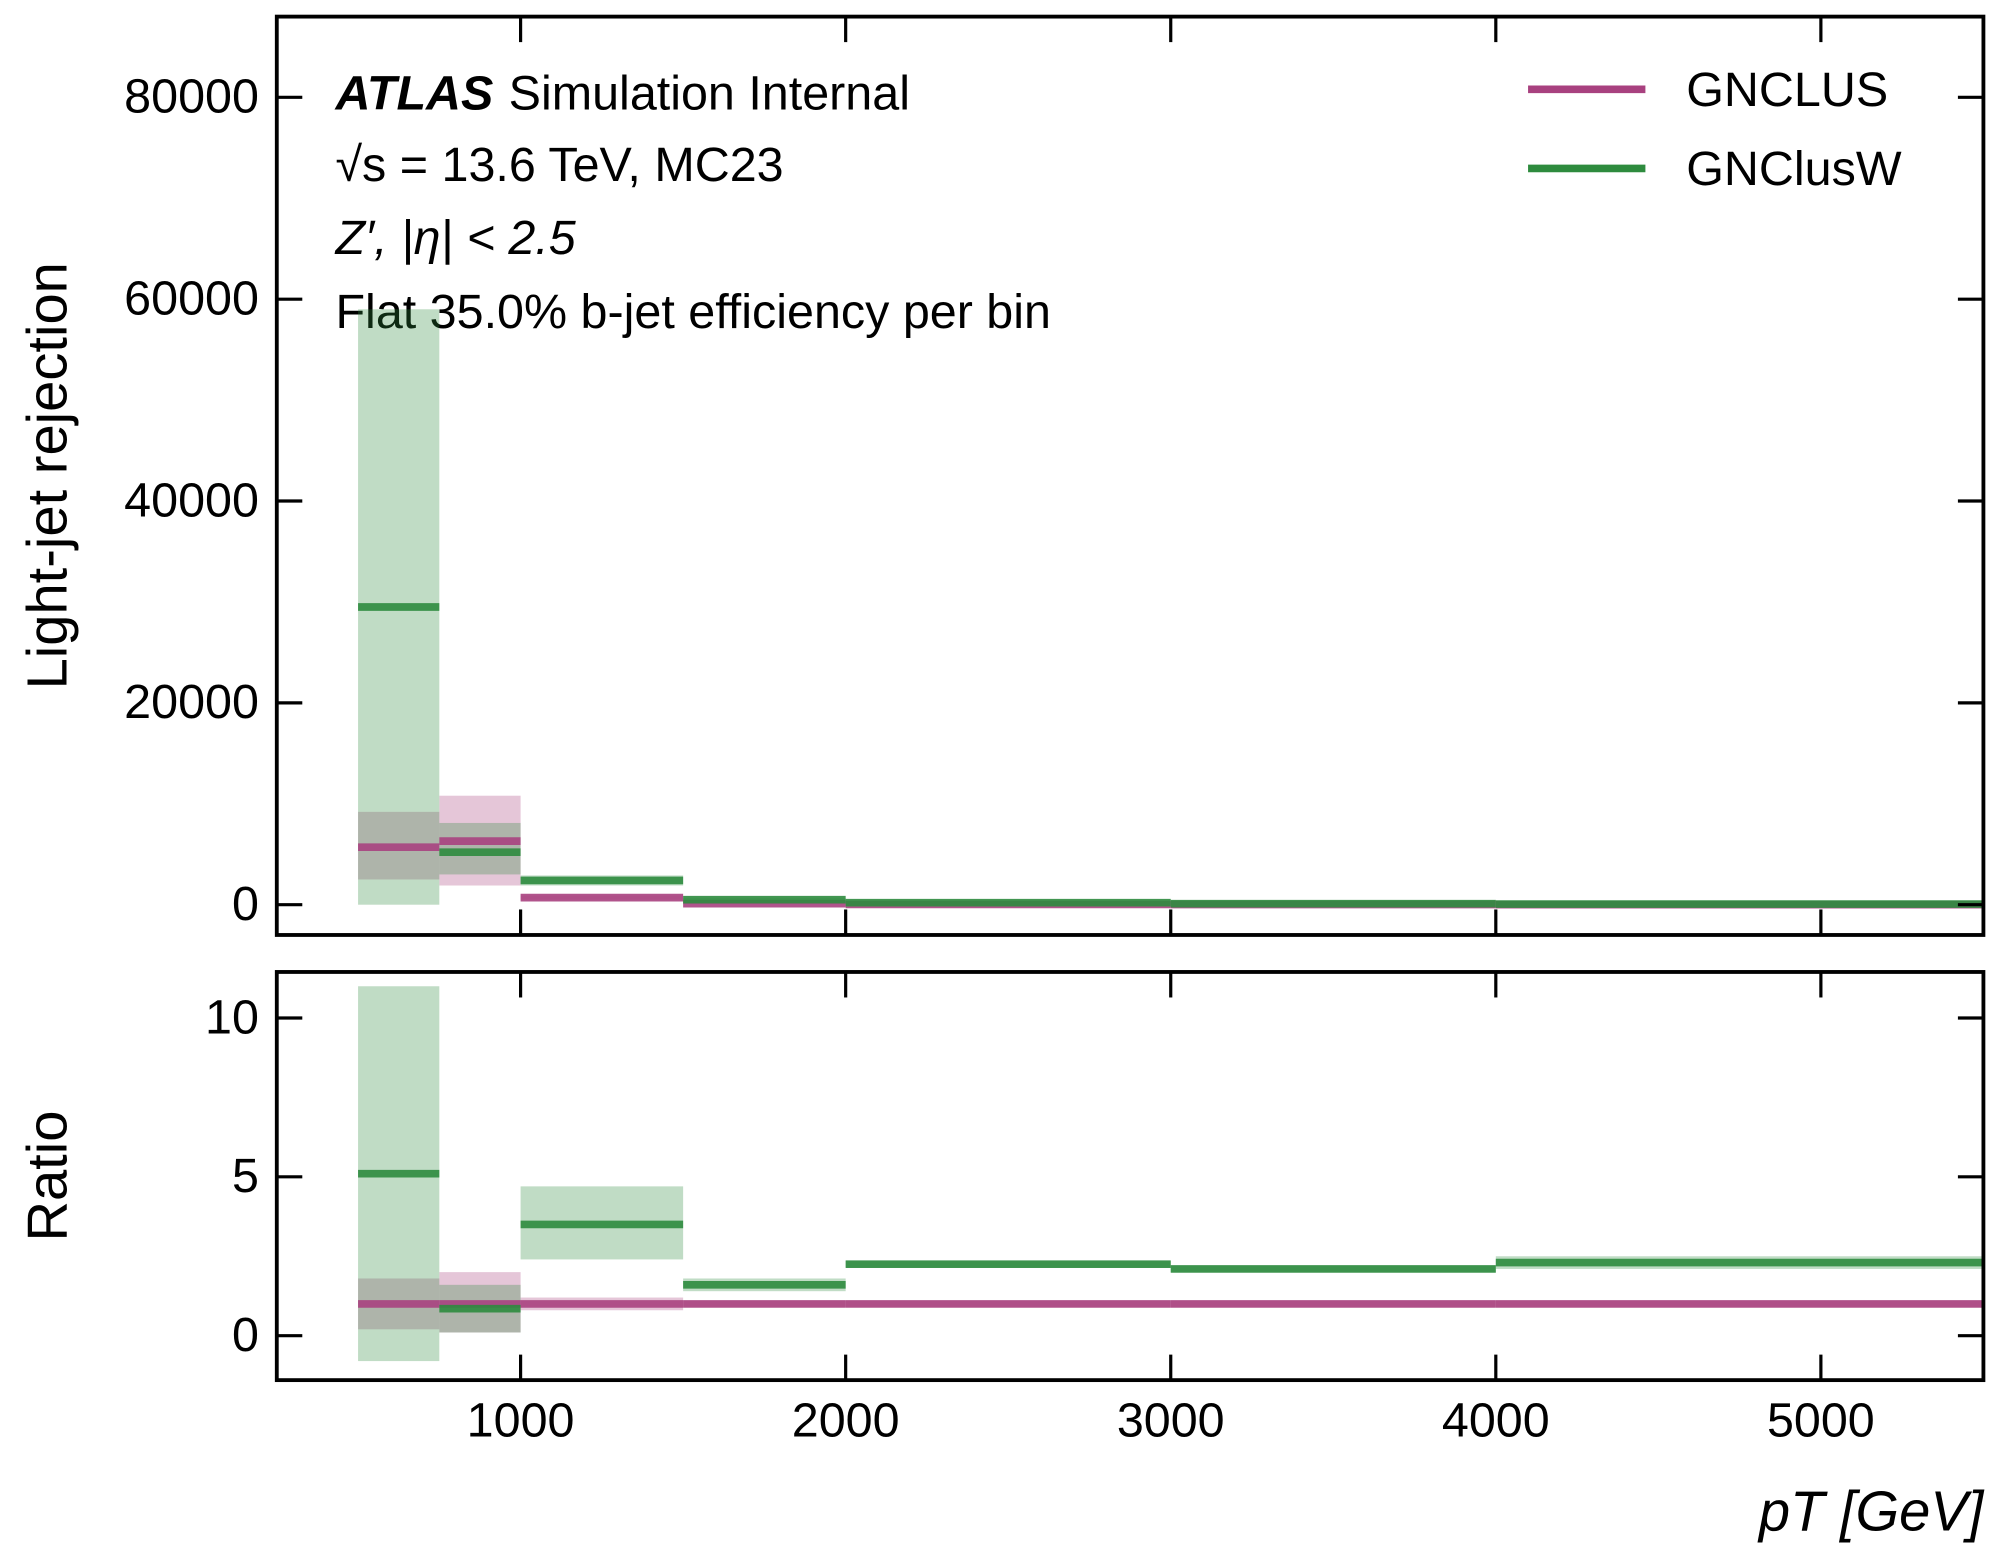  Describe the element at coordinates (232, 1017) in the screenshot. I see `y-tick-label: 10` at that location.